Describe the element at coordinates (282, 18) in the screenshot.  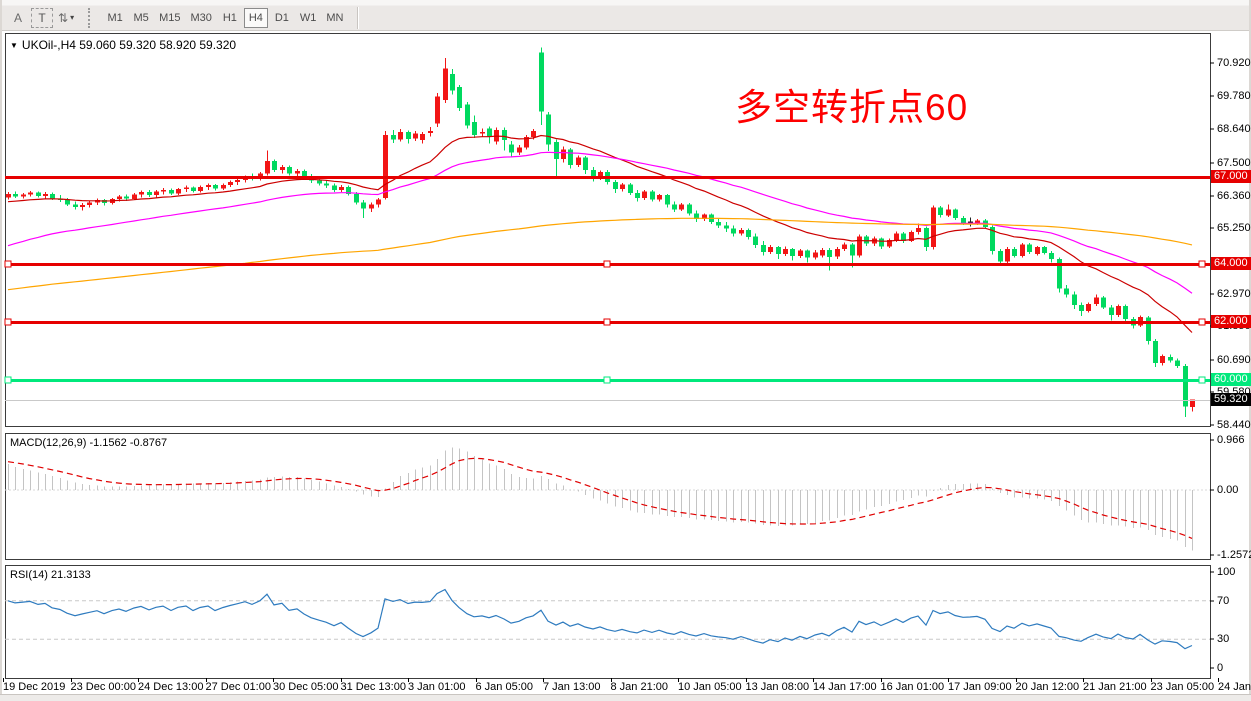
I see `timeframe-button-d1: D1` at that location.